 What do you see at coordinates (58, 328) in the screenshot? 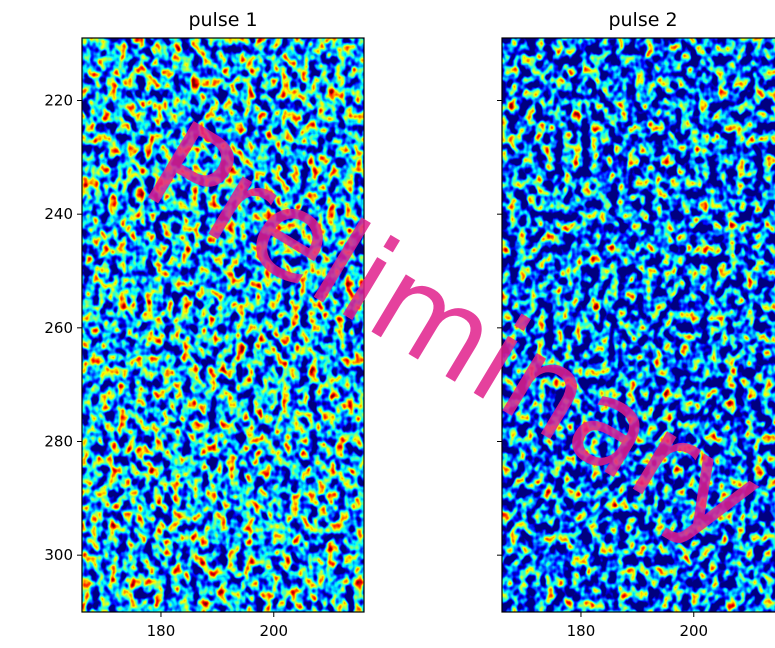
I see `y-tick-label: 260` at bounding box center [58, 328].